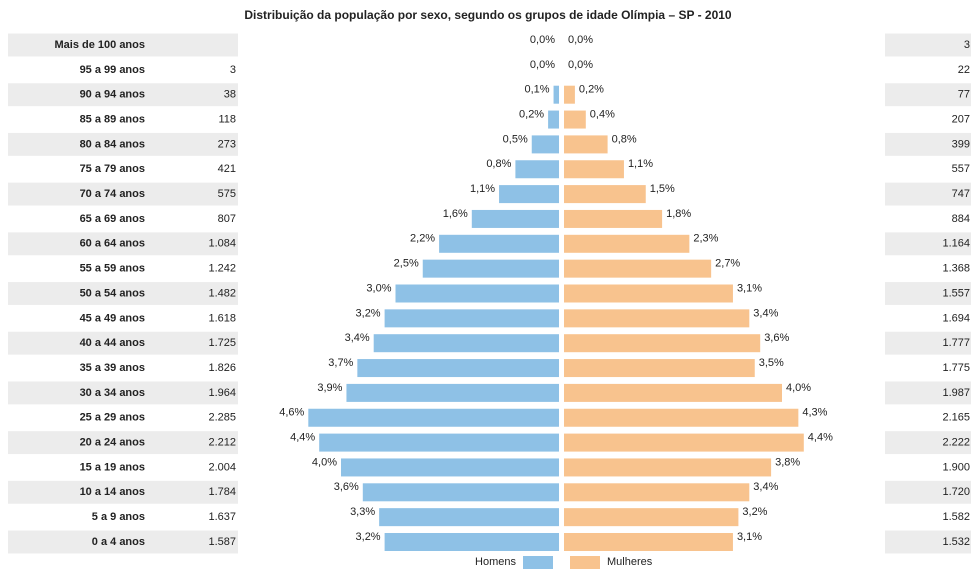 The height and width of the screenshot is (569, 977). What do you see at coordinates (222, 393) in the screenshot?
I see `count-label: 1.964` at bounding box center [222, 393].